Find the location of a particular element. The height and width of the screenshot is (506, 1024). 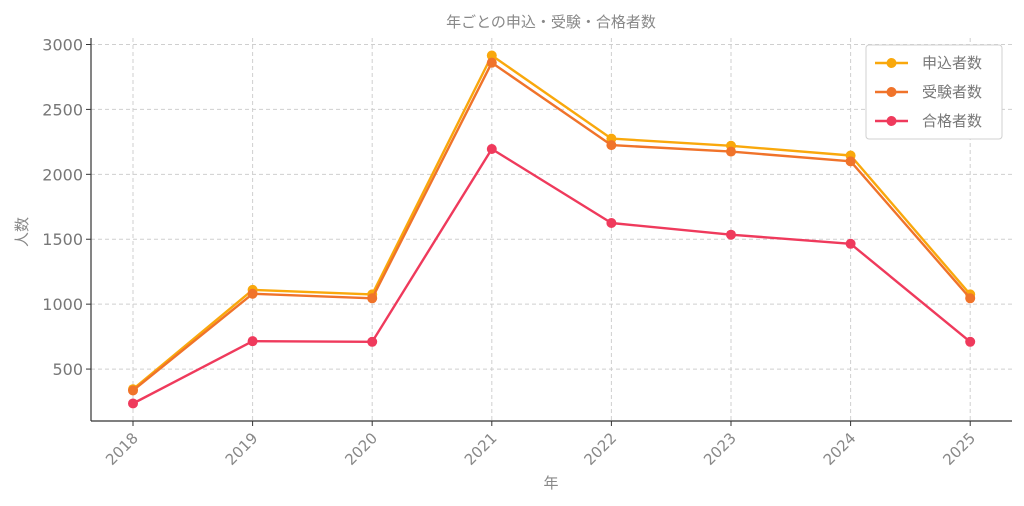

legend-item: 受験者数 is located at coordinates (928, 92).